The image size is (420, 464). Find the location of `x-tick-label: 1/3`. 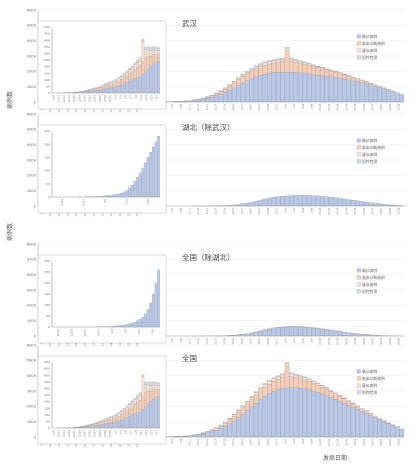

x-tick-label: 1/3 is located at coordinates (120, 432).